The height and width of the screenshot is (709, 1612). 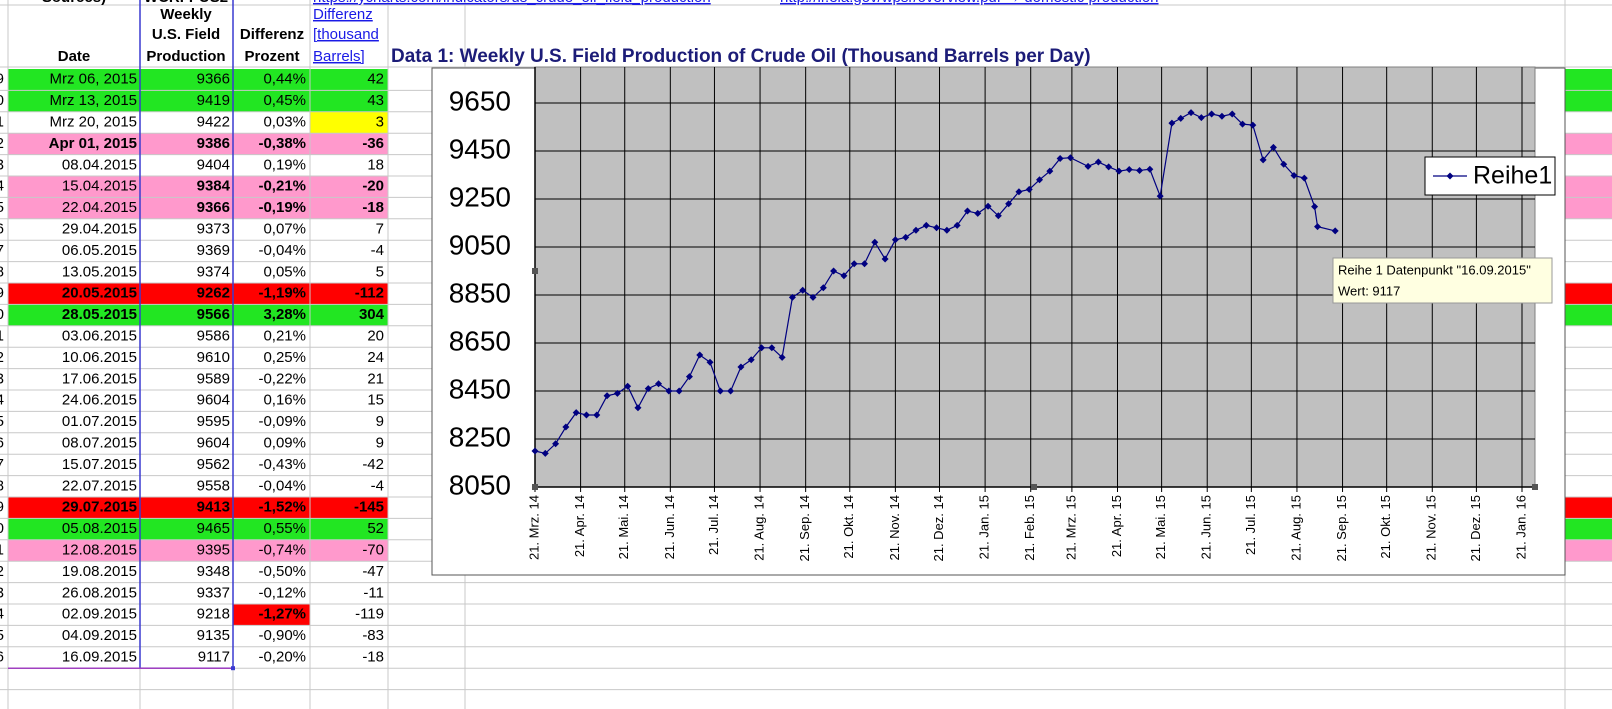 I want to click on y-tick-label: 8450, so click(x=480, y=388).